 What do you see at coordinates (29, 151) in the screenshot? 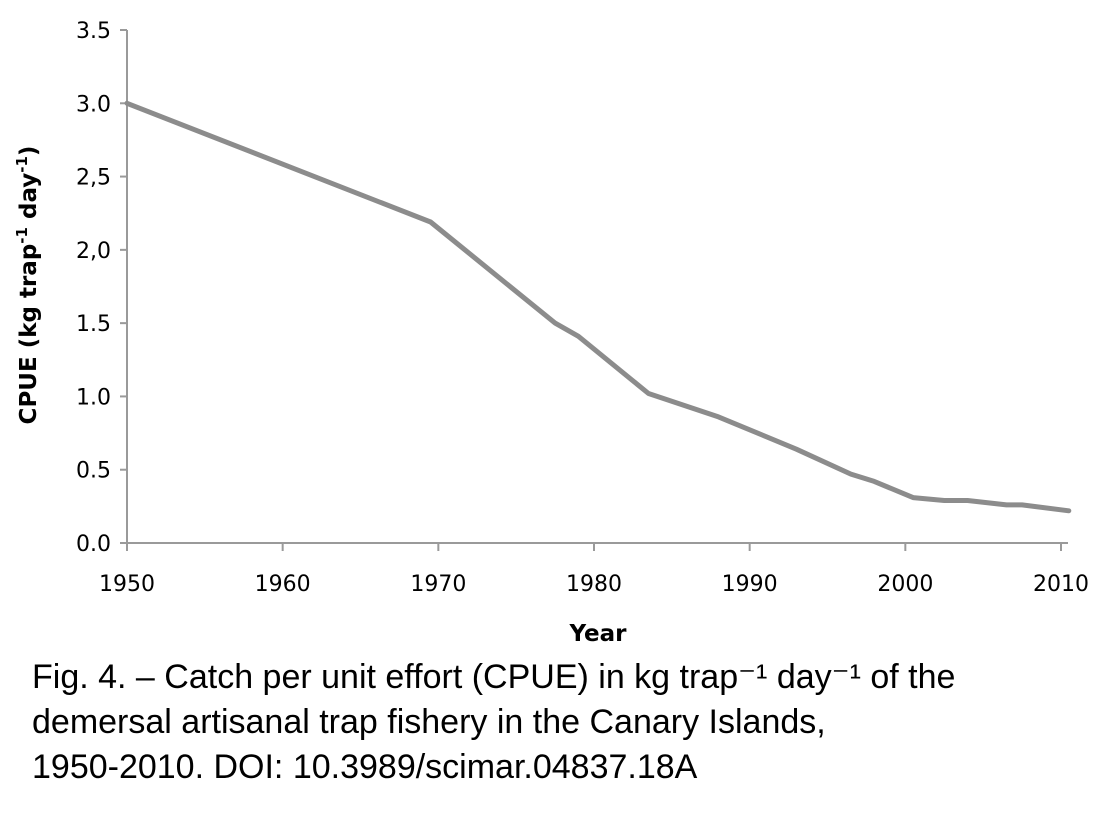
I see `y-axis-title-part: )` at bounding box center [29, 151].